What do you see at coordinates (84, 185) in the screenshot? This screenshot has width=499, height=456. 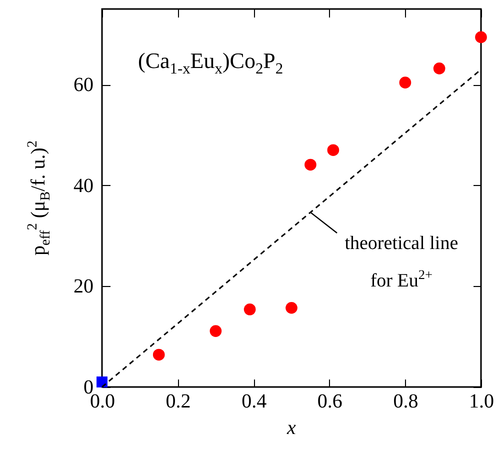 I see `y-tick-label: 40` at bounding box center [84, 185].